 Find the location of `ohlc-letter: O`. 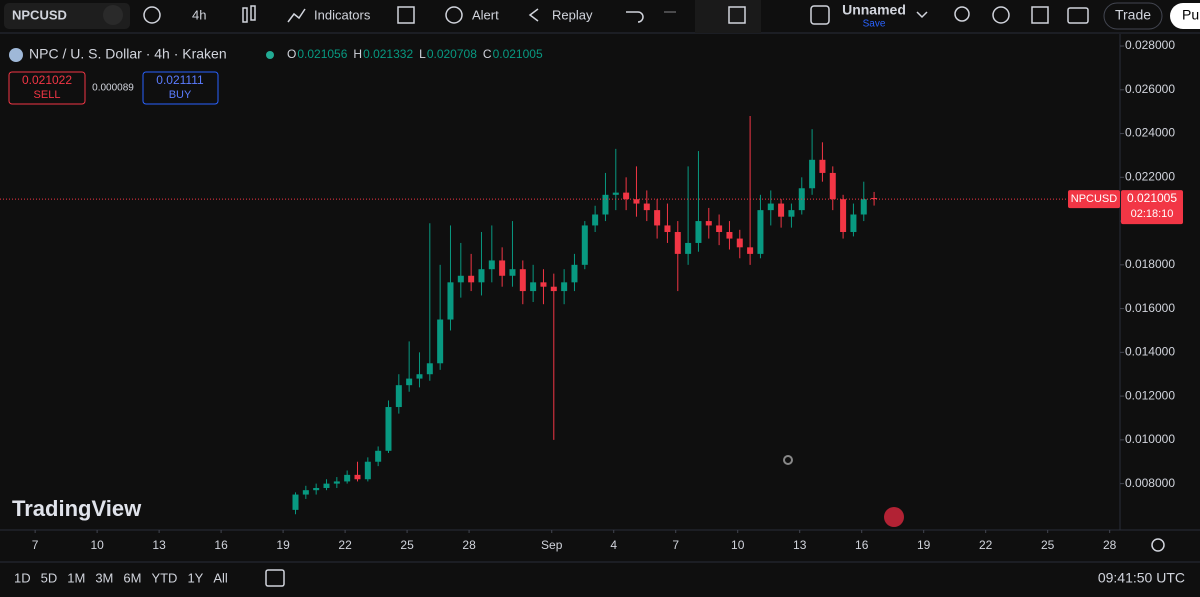

ohlc-letter: O is located at coordinates (291, 54).